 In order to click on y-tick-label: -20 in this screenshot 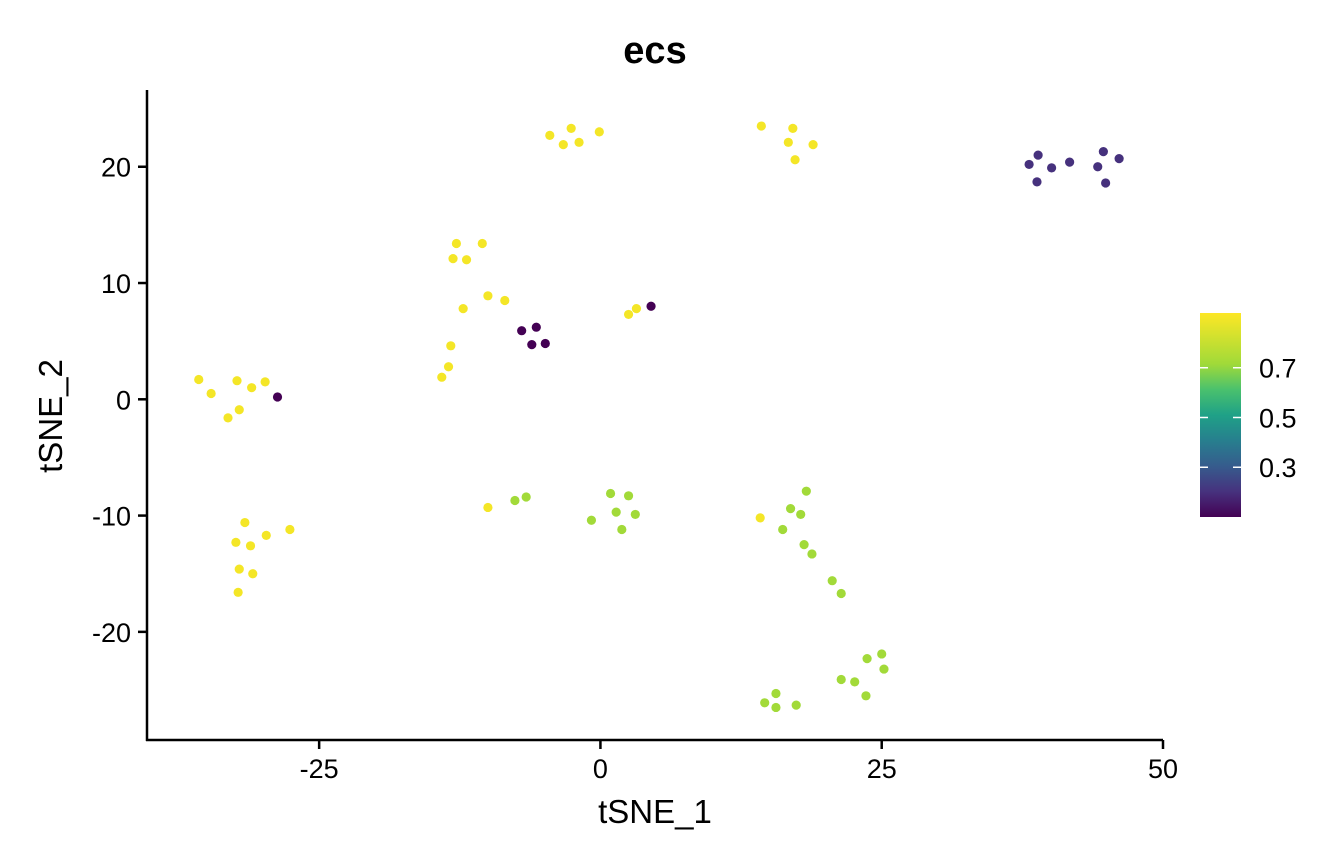, I will do `click(111, 633)`.